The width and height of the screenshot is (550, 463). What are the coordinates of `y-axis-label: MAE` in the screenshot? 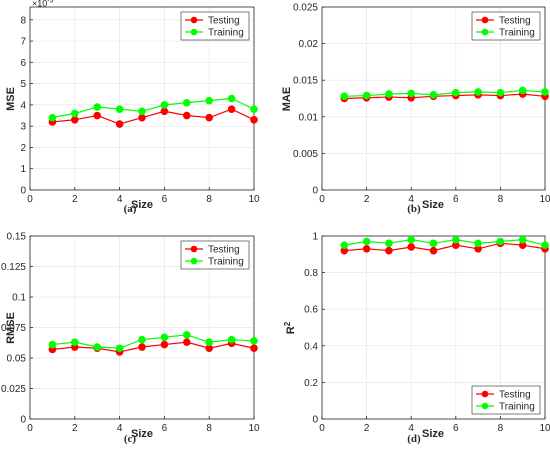 It's located at (287, 99).